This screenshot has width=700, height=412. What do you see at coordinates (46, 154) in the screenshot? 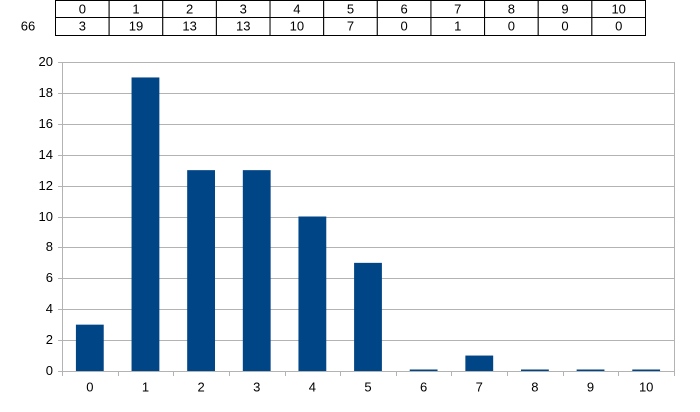
I see `y-tick-label: 14` at bounding box center [46, 154].